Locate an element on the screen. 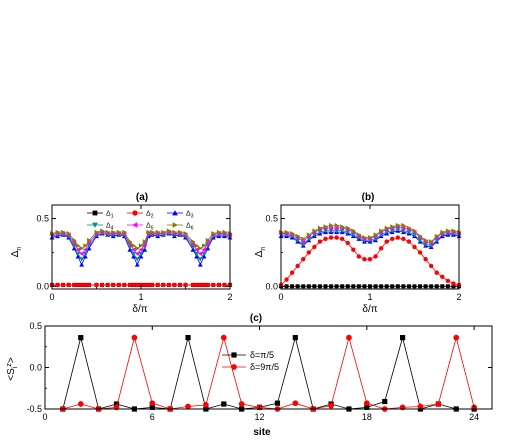 This screenshot has height=443, width=512. legend-label: Δ4 is located at coordinates (110, 227).